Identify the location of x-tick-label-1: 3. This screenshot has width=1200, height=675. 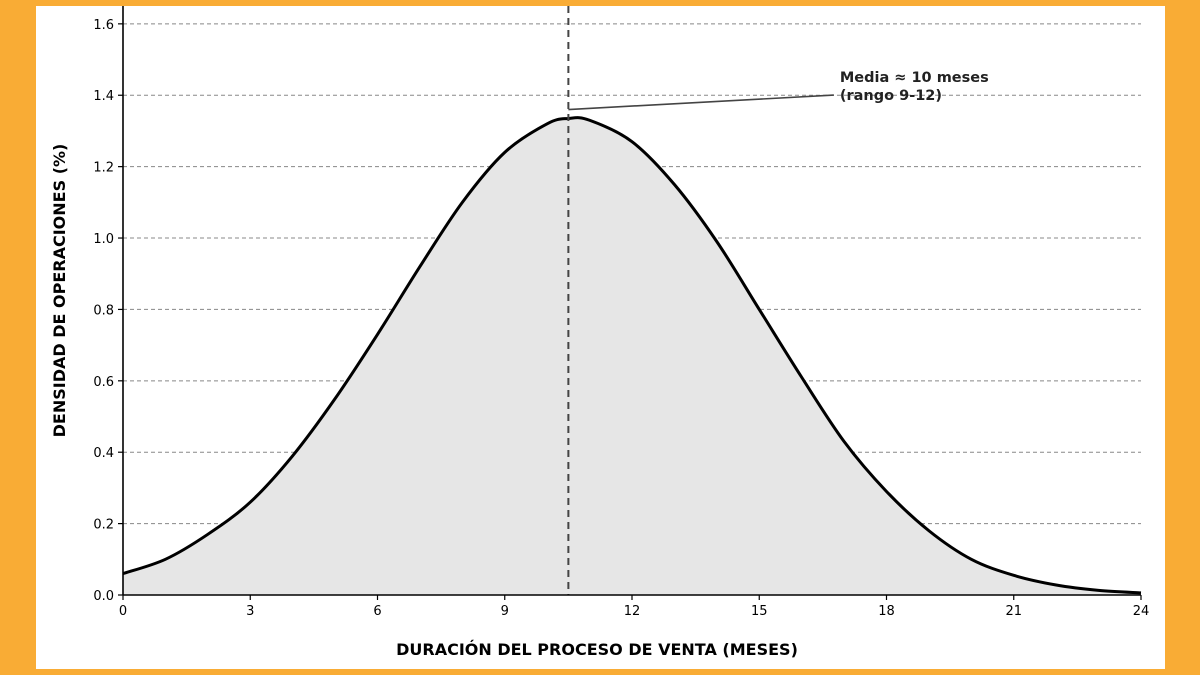
(250, 611).